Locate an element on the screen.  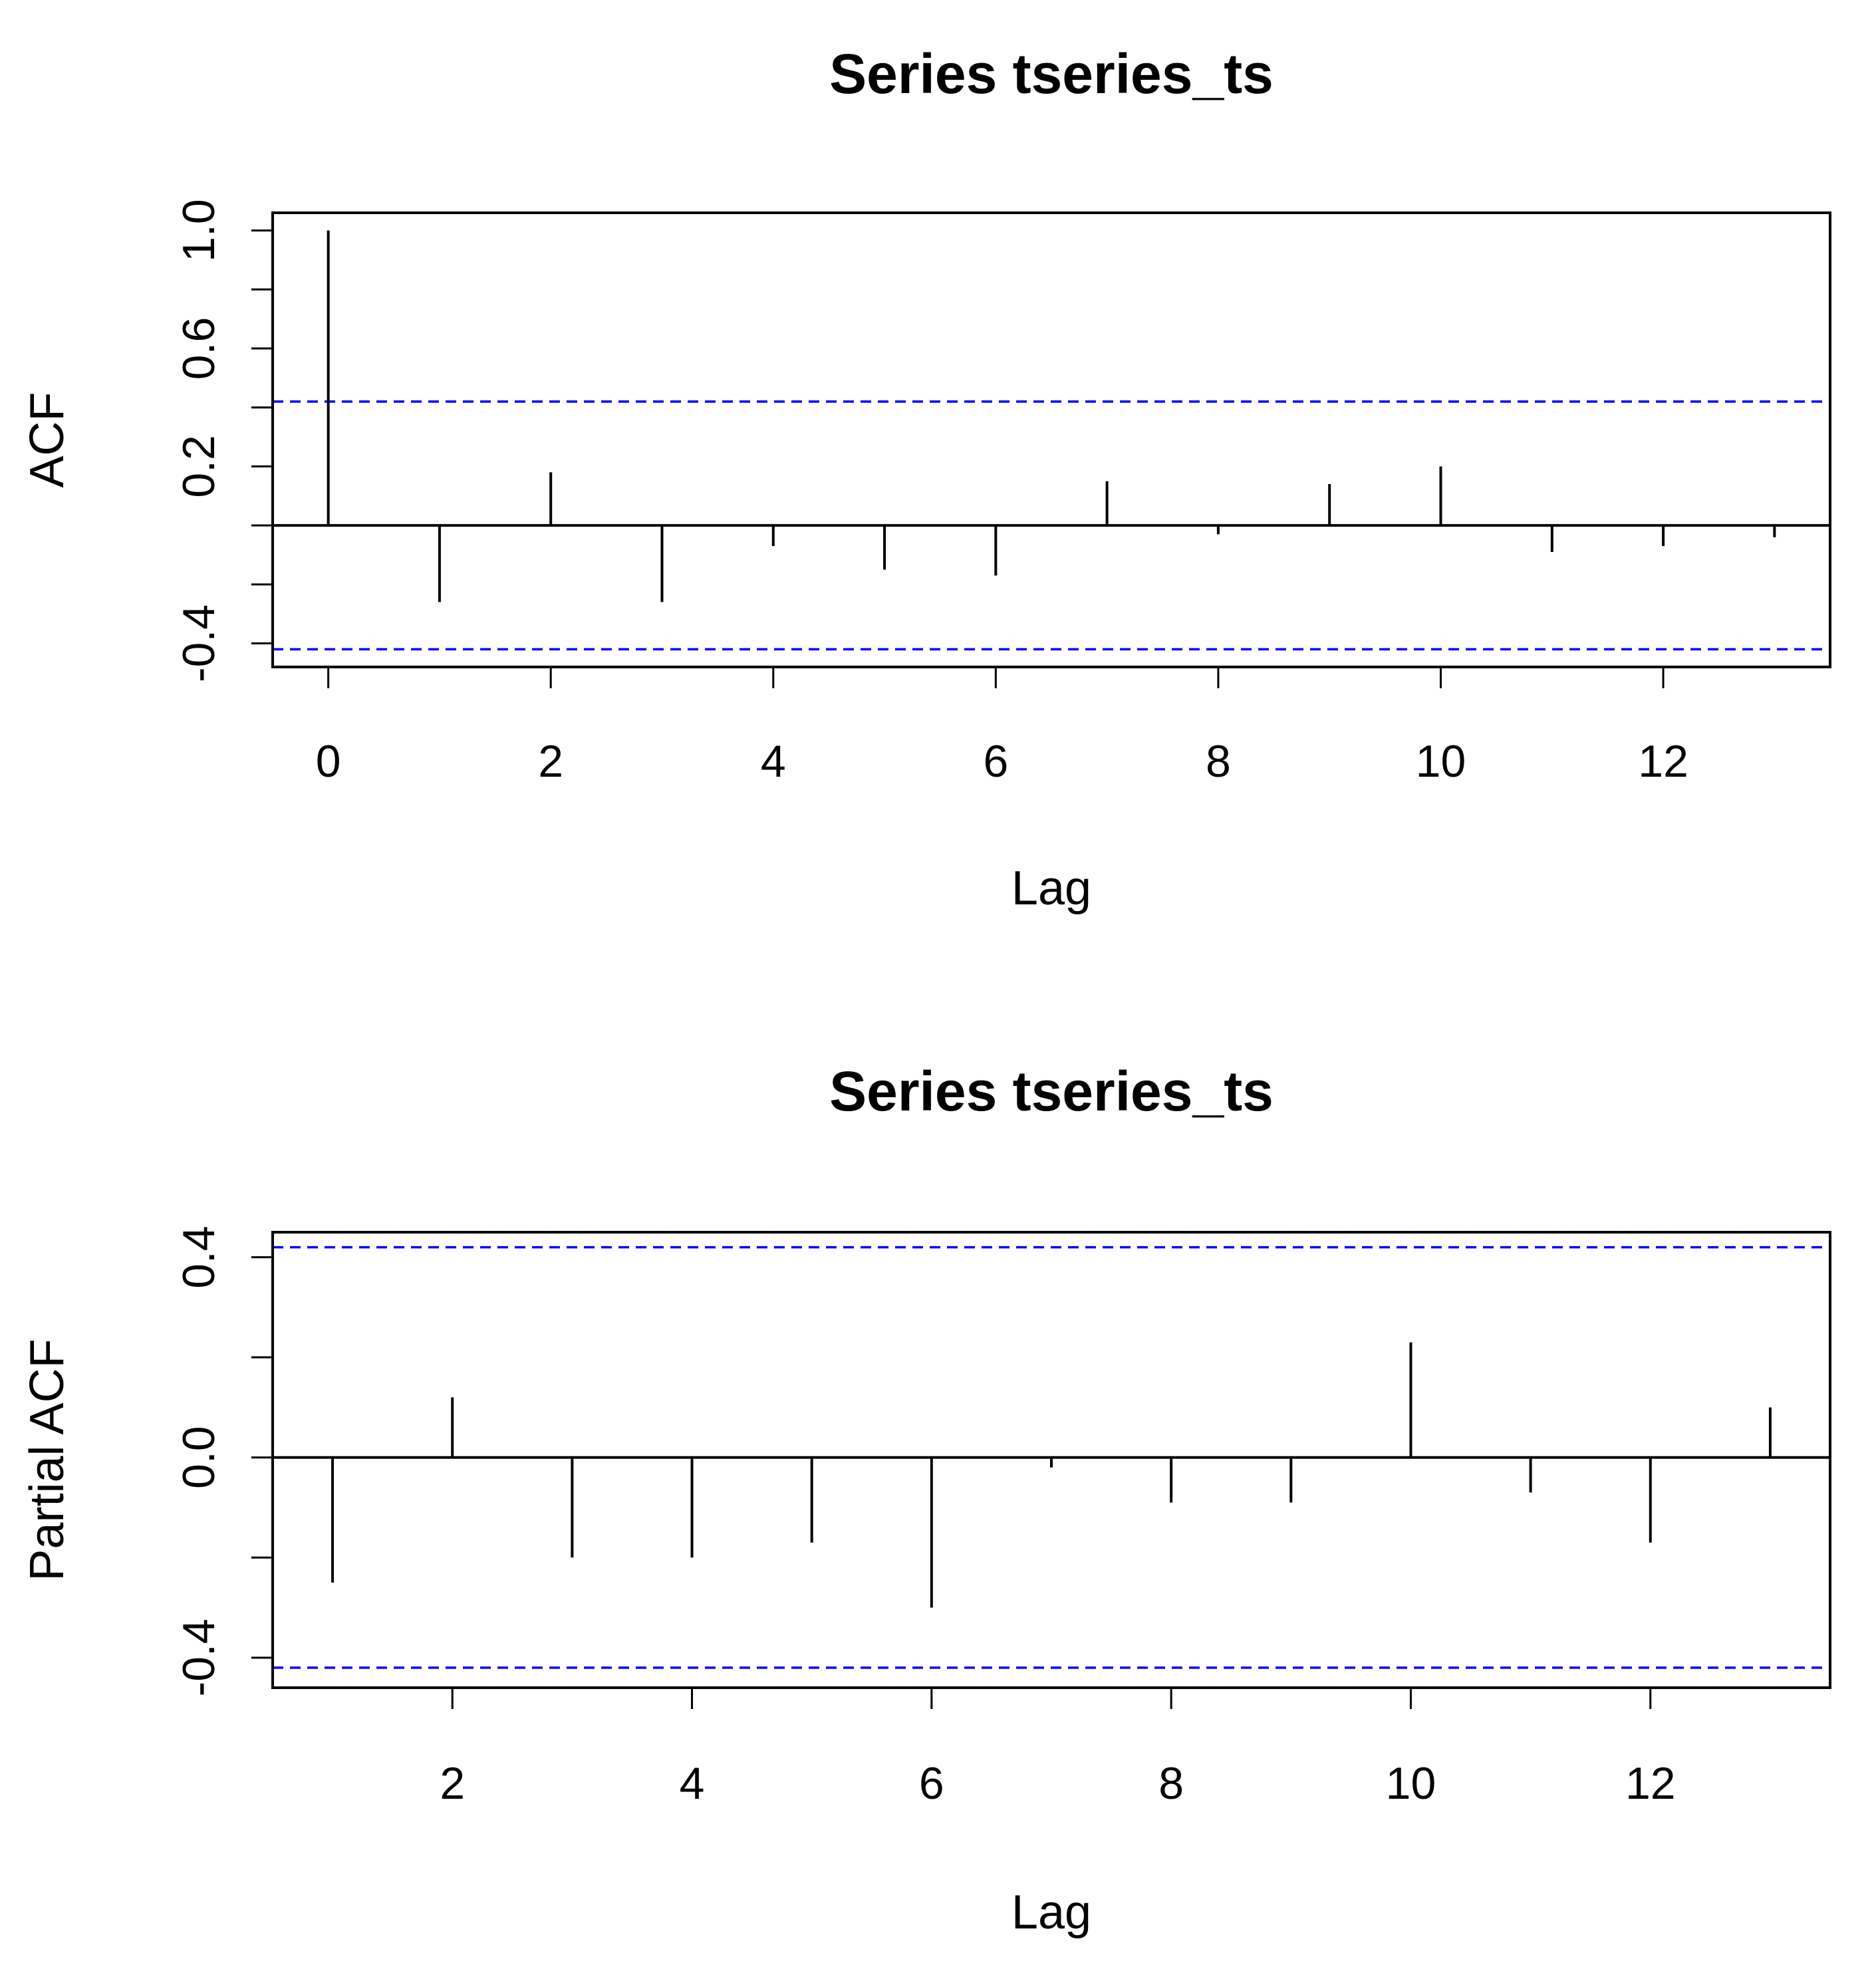
pacf-y-tick-label: 0.4 is located at coordinates (199, 1258).